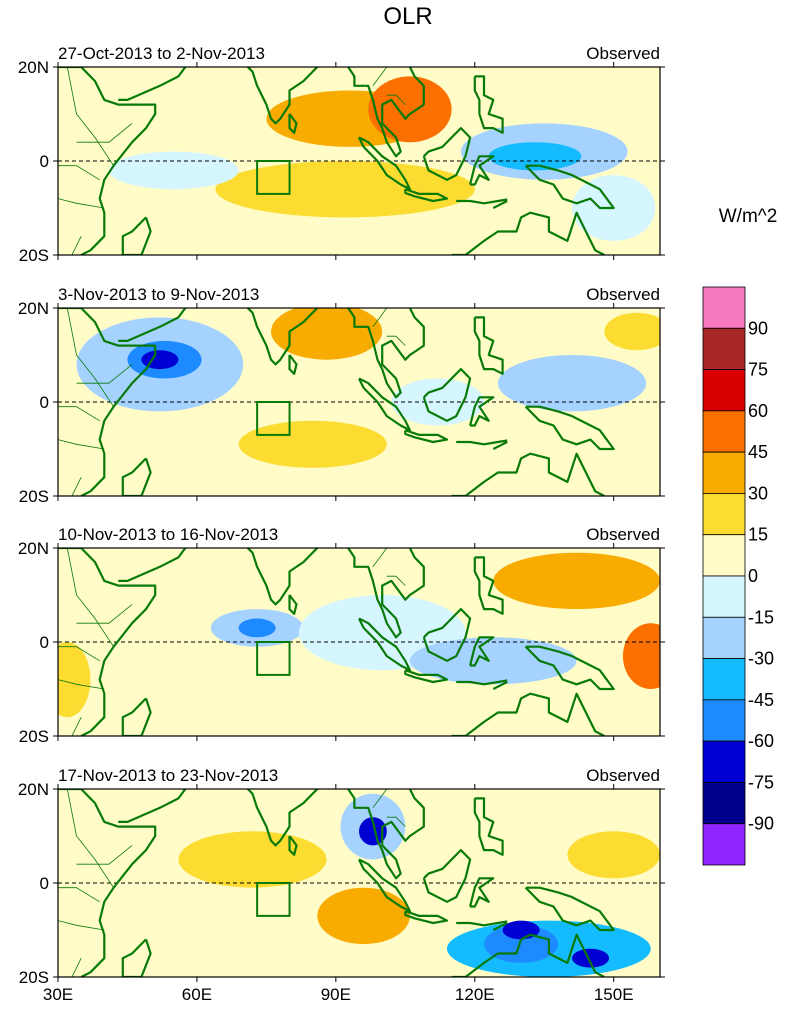 This screenshot has width=791, height=1013. What do you see at coordinates (761, 617) in the screenshot?
I see `colorbar-label: -15` at bounding box center [761, 617].